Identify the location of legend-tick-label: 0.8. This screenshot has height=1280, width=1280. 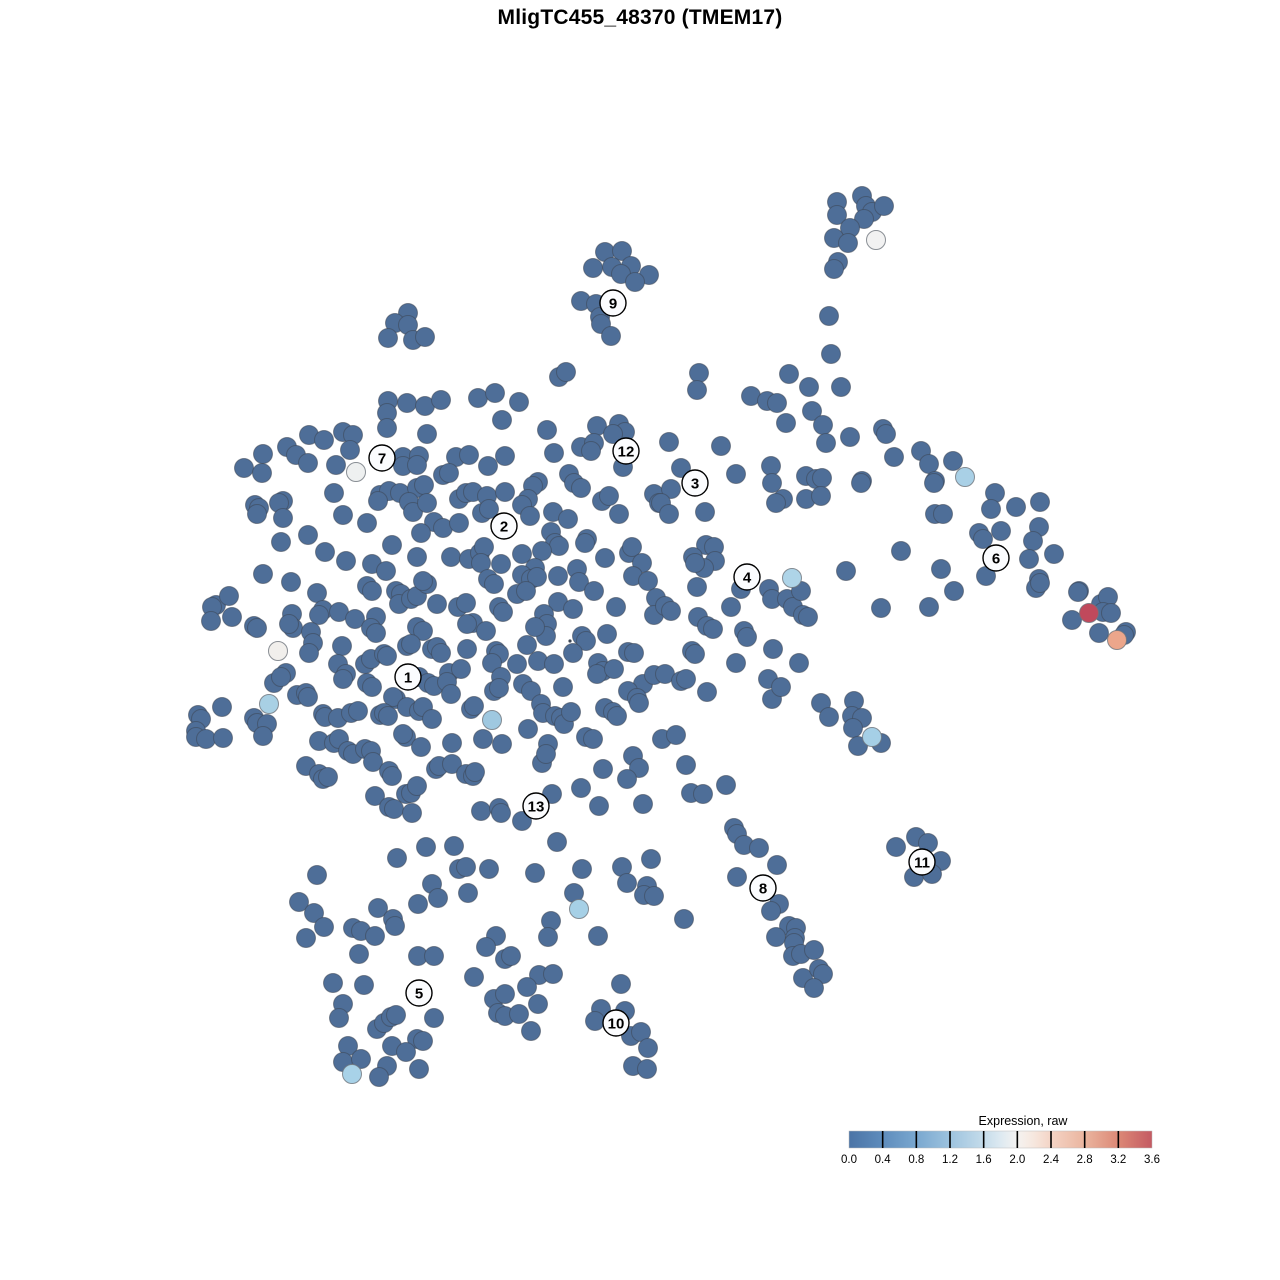
(916, 1160).